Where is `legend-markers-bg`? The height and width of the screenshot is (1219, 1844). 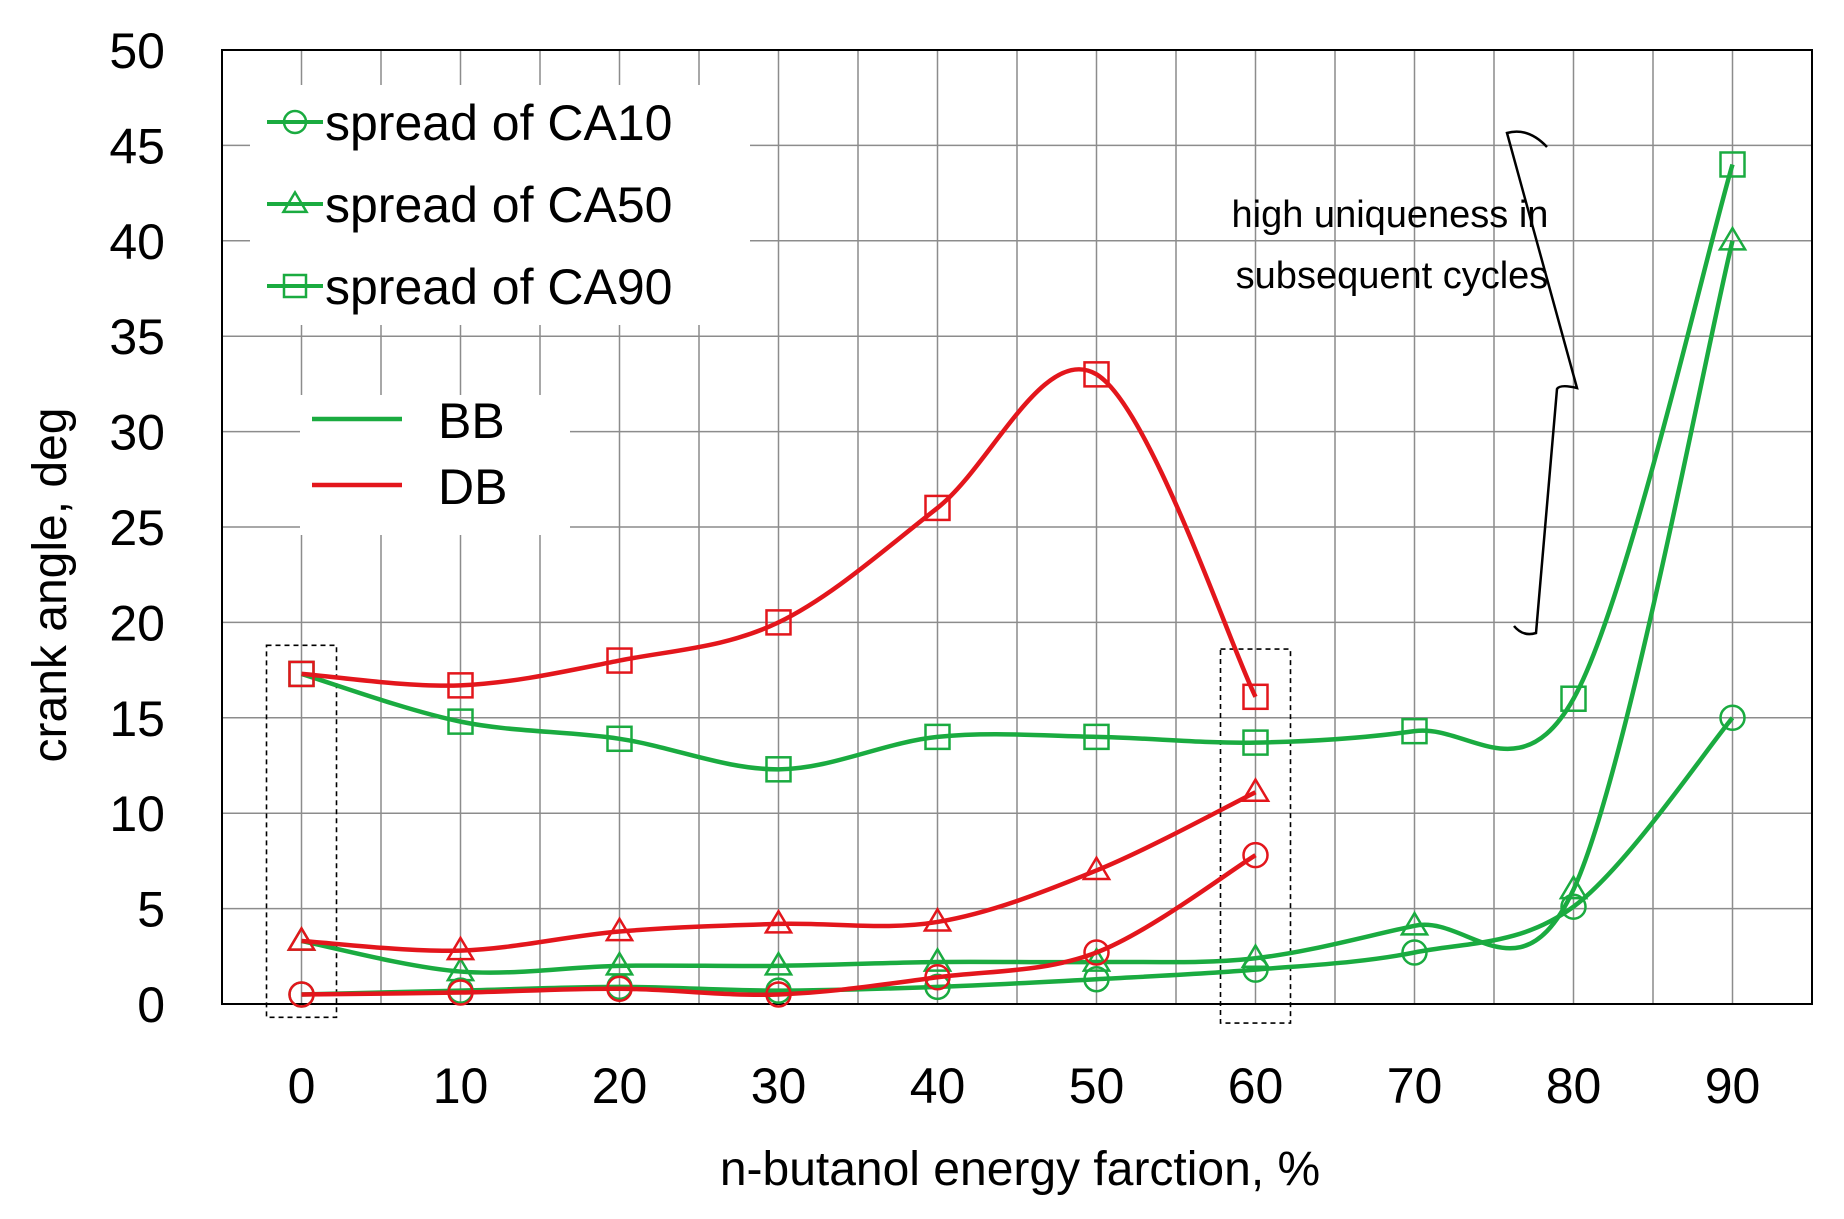 legend-markers-bg is located at coordinates (500, 205).